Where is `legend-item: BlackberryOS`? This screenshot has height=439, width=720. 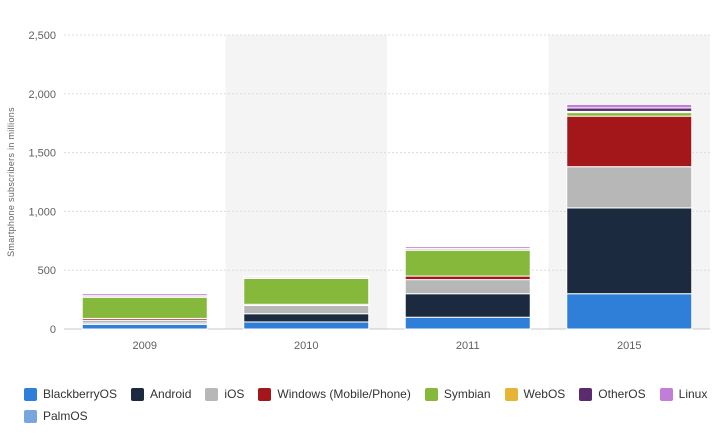 legend-item: BlackberryOS is located at coordinates (70, 394).